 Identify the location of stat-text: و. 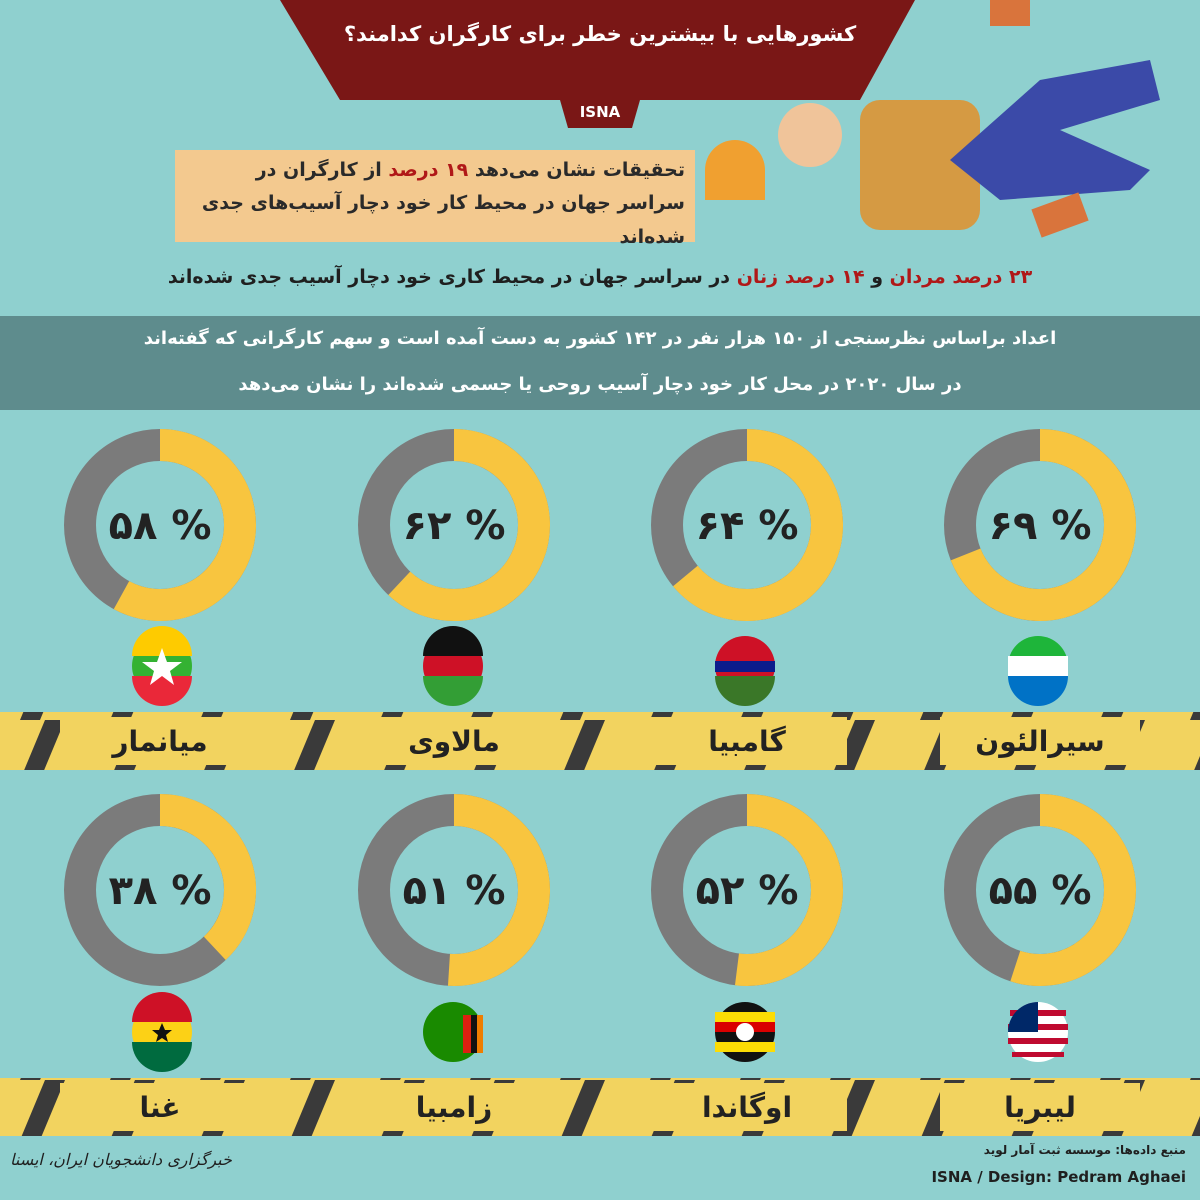
(877, 277).